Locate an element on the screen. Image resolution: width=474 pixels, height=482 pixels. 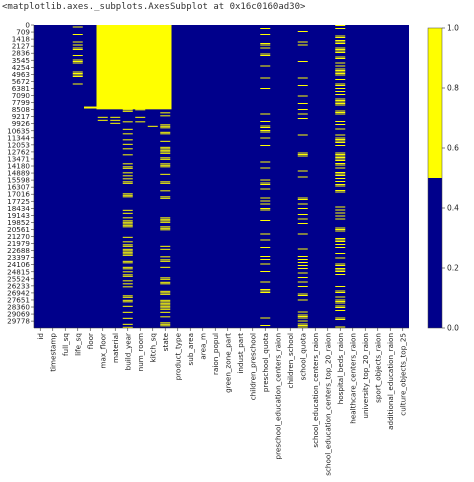
x-tick-label: green_zone_part is located at coordinates (227, 363).